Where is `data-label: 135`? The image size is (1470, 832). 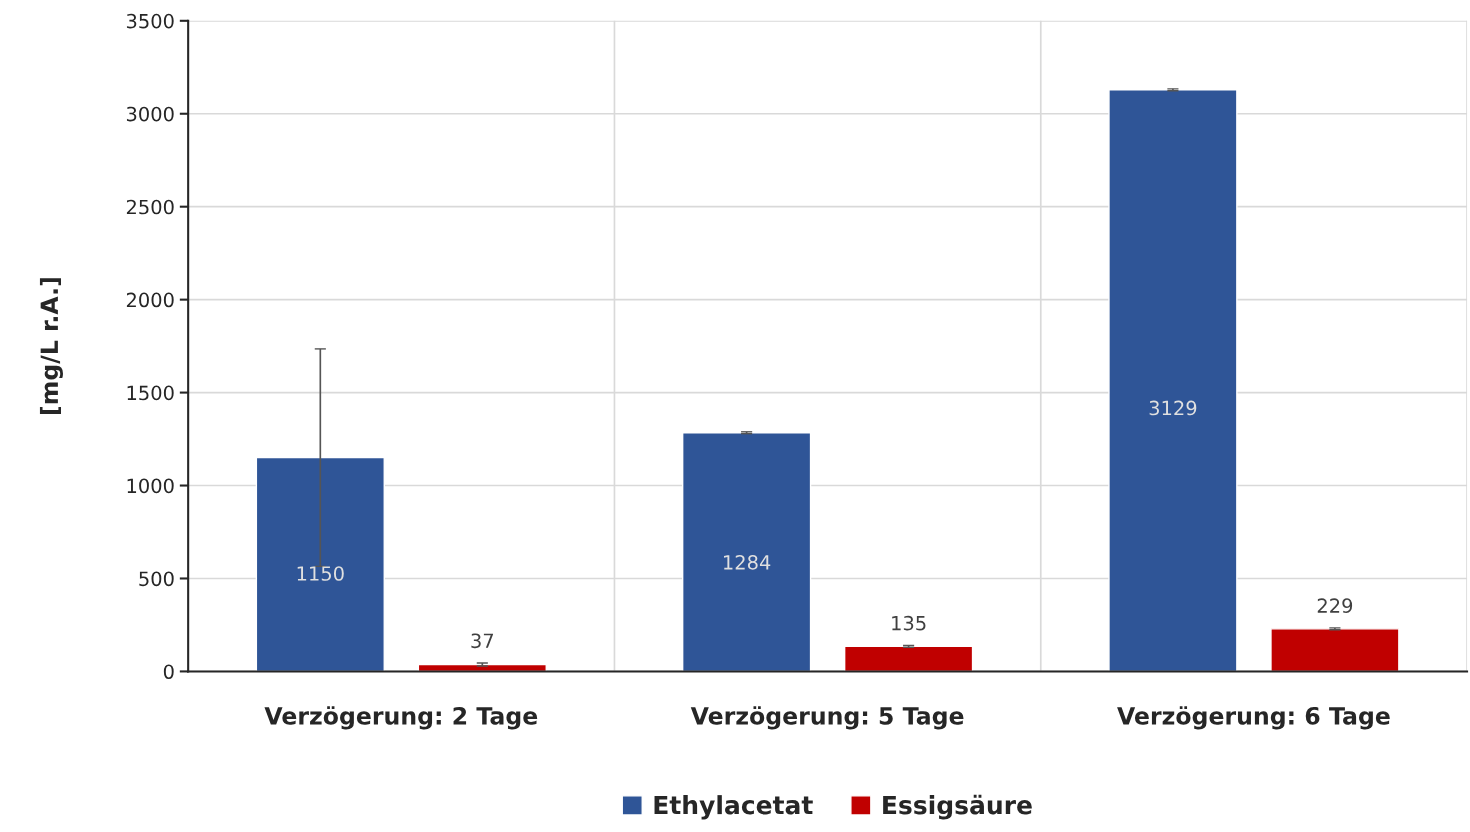
data-label: 135 is located at coordinates (909, 623).